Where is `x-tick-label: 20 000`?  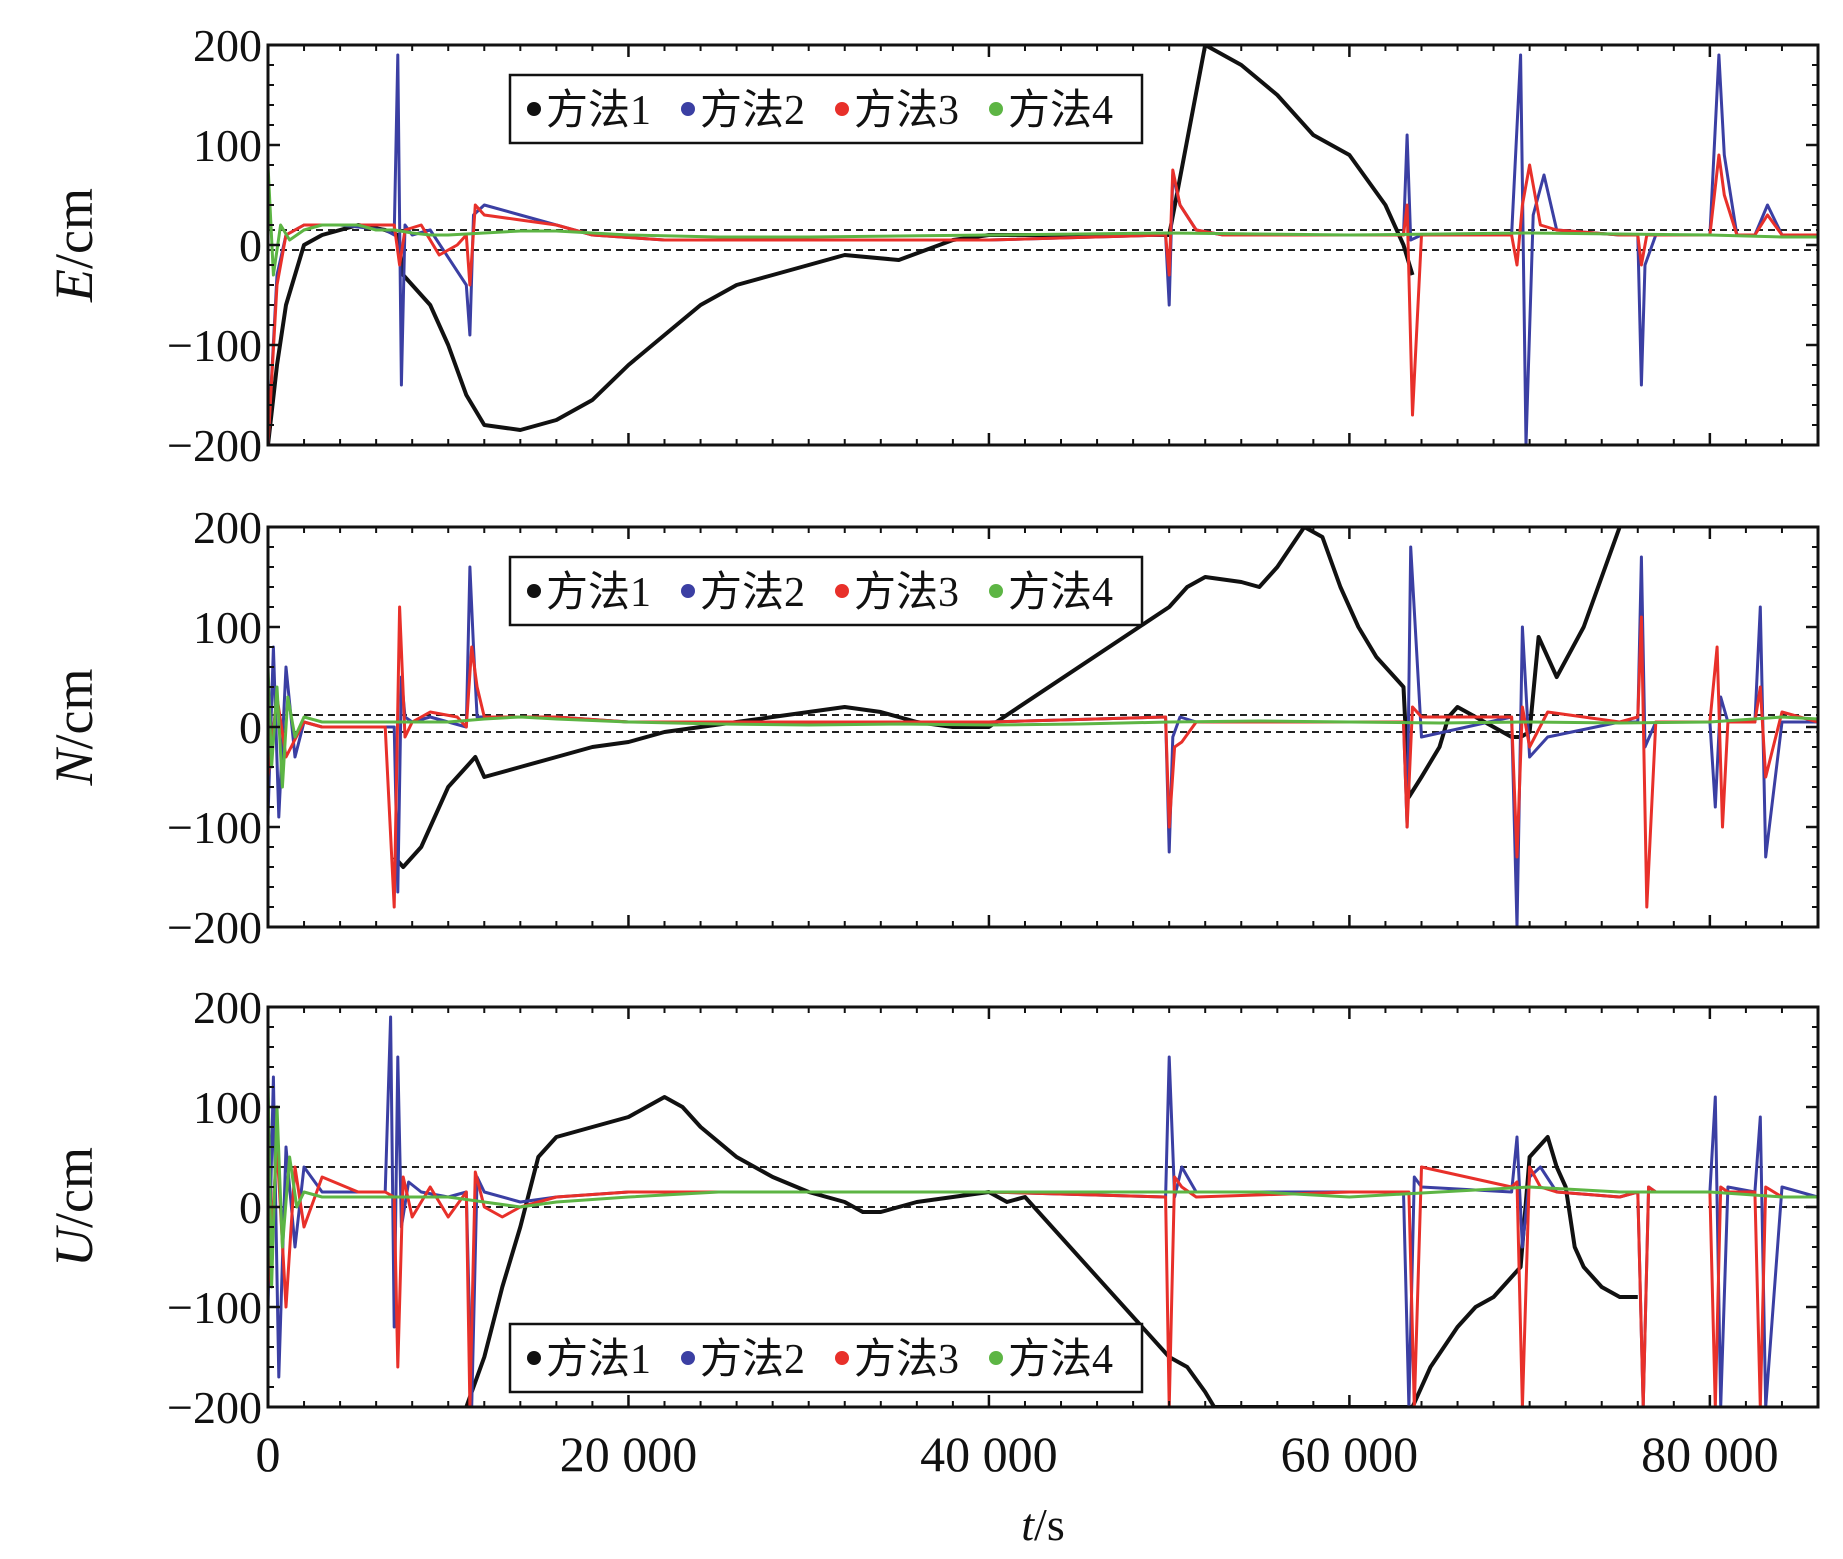
x-tick-label: 20 000 is located at coordinates (629, 1454).